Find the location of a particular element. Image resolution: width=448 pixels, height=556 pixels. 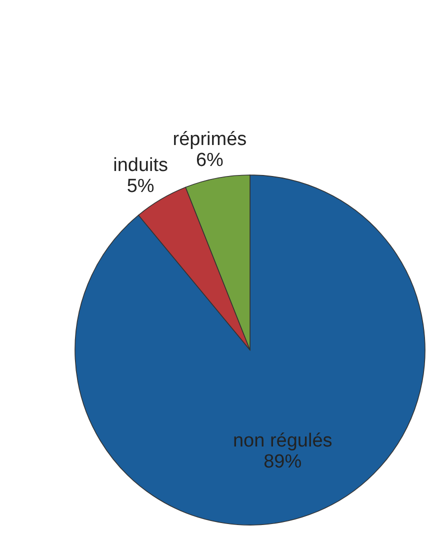

slice-label: induits is located at coordinates (140, 165).